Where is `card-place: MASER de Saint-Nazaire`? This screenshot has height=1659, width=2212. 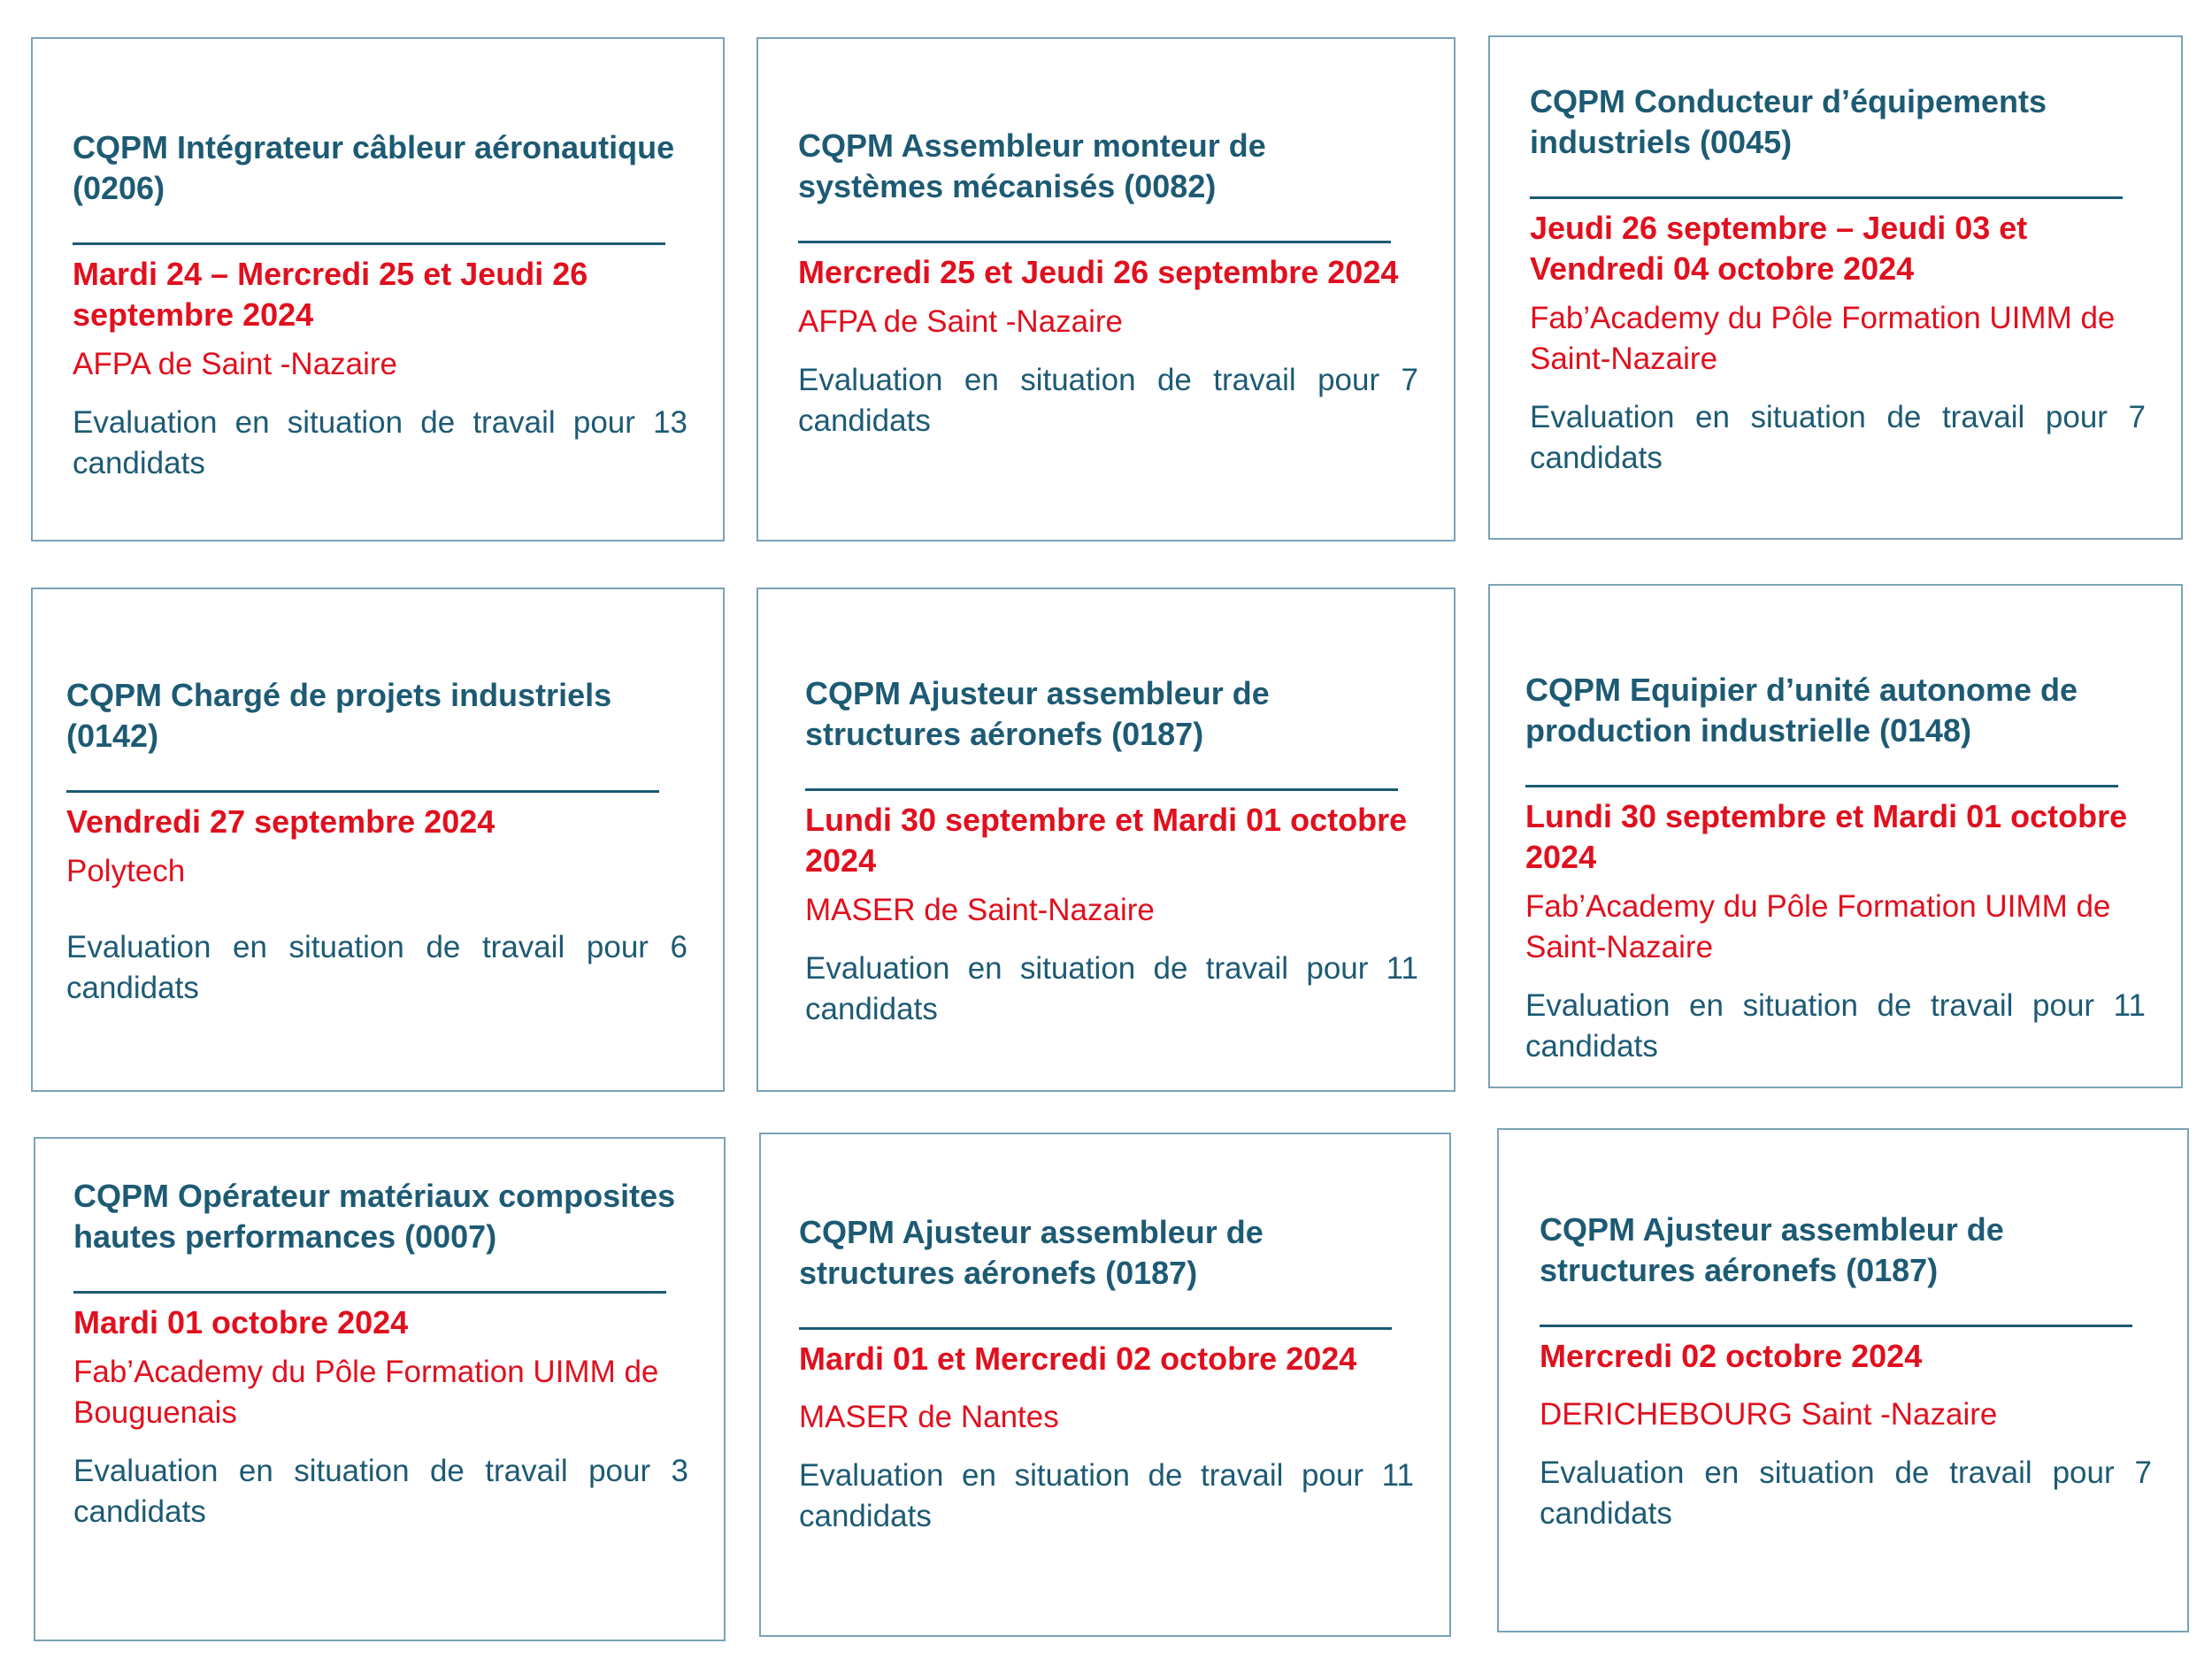
card-place: MASER de Saint-Nazaire is located at coordinates (980, 910).